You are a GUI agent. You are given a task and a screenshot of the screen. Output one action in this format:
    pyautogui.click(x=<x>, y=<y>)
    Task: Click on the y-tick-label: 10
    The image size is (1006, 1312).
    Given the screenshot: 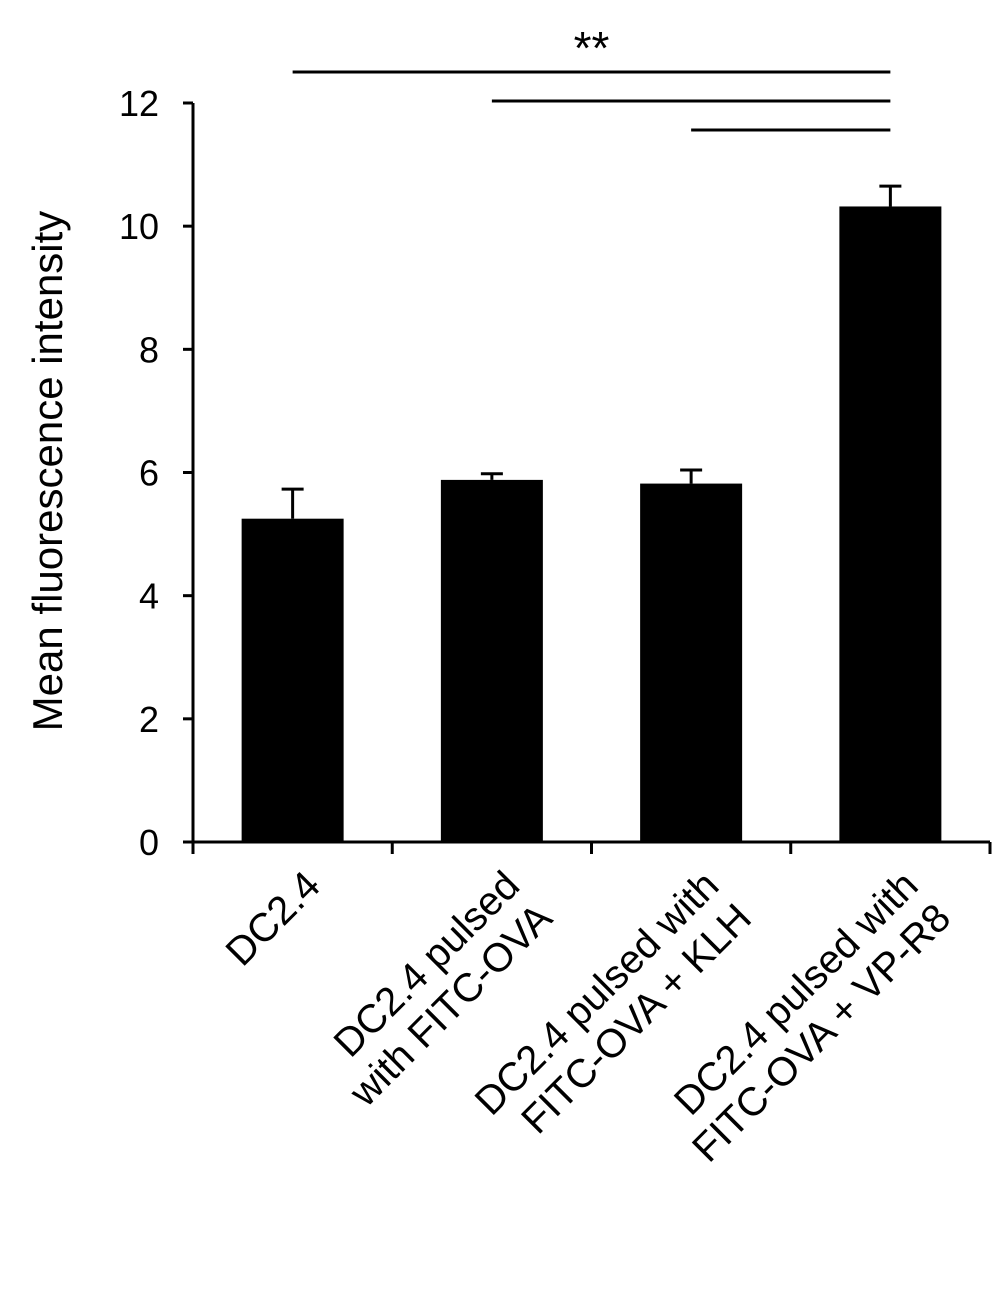 What is the action you would take?
    pyautogui.click(x=139, y=226)
    